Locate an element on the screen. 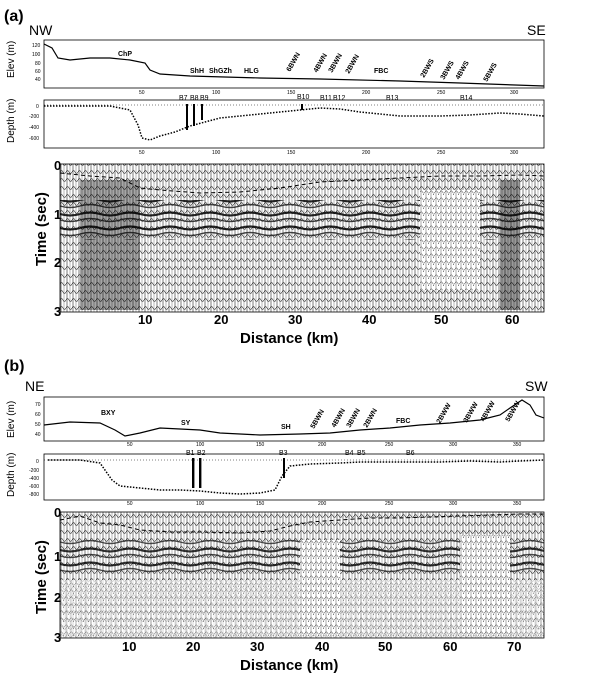  feature-label: ChP is located at coordinates (125, 54).